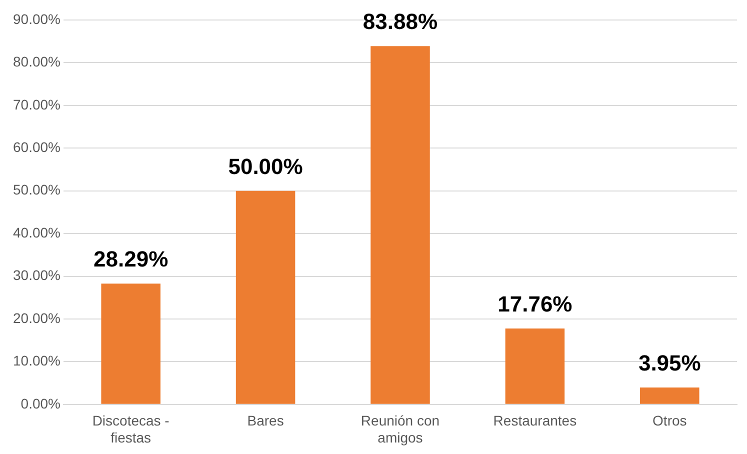  I want to click on y-tick-label: 40.00%, so click(36, 232).